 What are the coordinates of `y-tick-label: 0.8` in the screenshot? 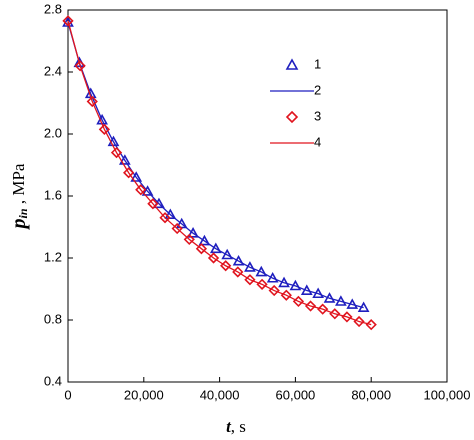 It's located at (53, 318).